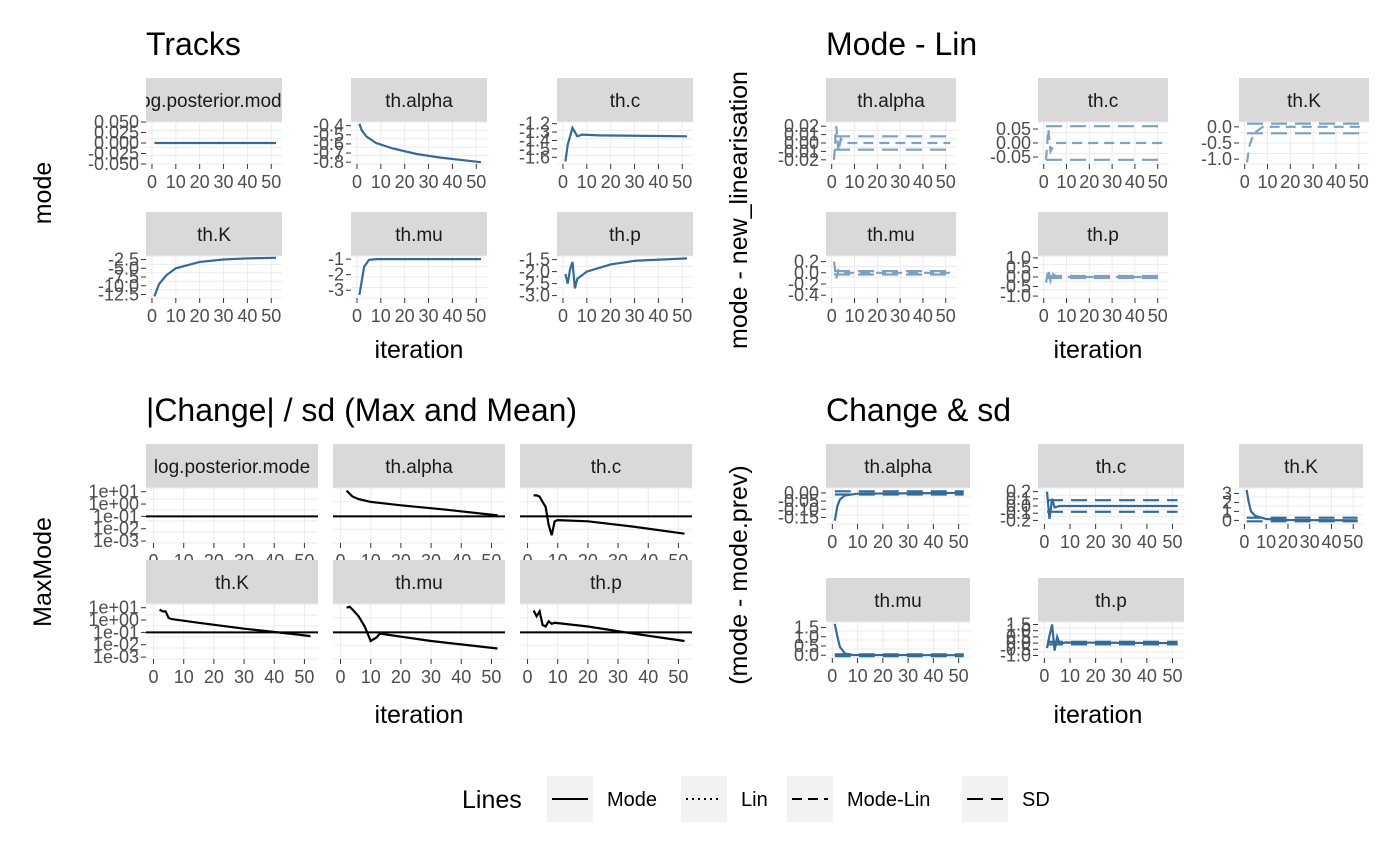 This screenshot has width=1400, height=865. I want to click on y-tick-label: 0.000, so click(116, 143).